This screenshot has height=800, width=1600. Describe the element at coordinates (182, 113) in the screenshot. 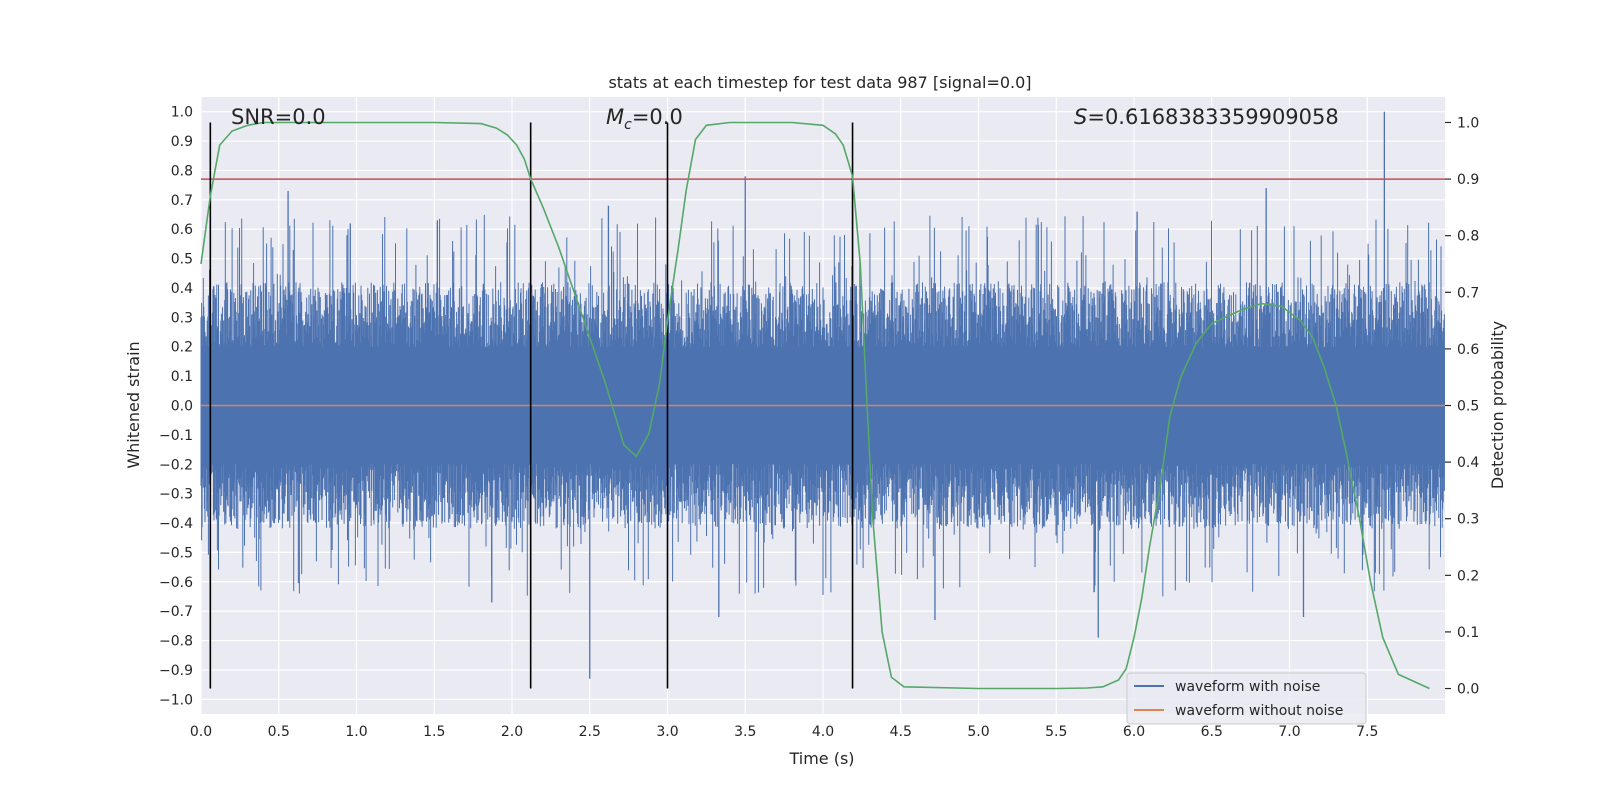

I see `y-tick-0: 1.0` at that location.